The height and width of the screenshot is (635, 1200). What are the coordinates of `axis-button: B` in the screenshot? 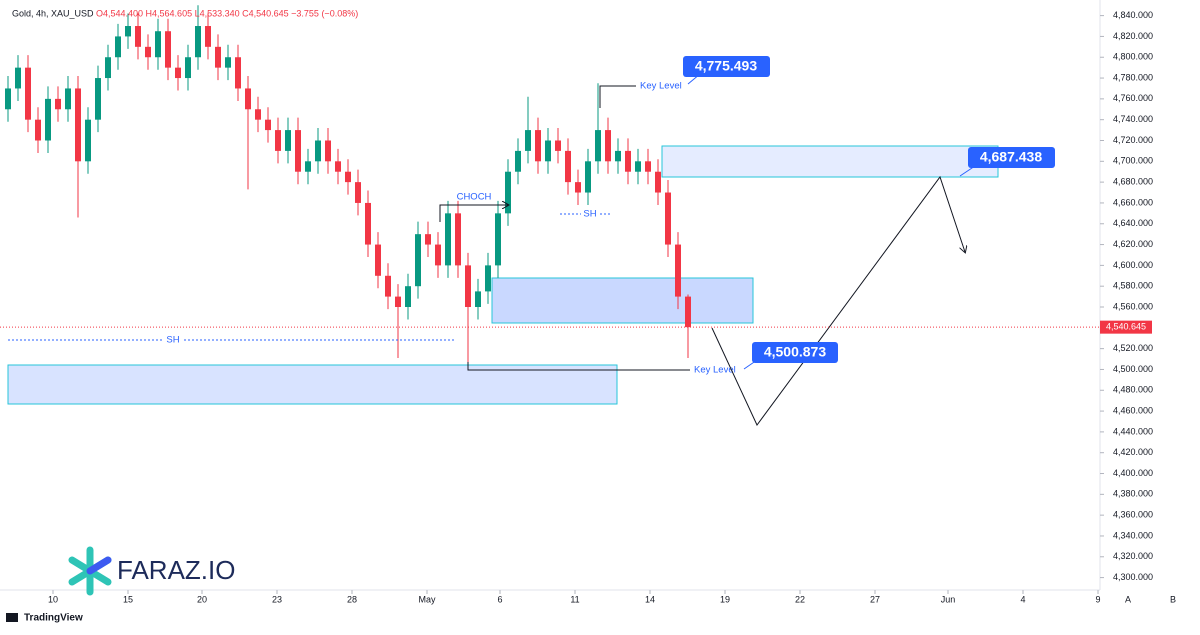 It's located at (1173, 599).